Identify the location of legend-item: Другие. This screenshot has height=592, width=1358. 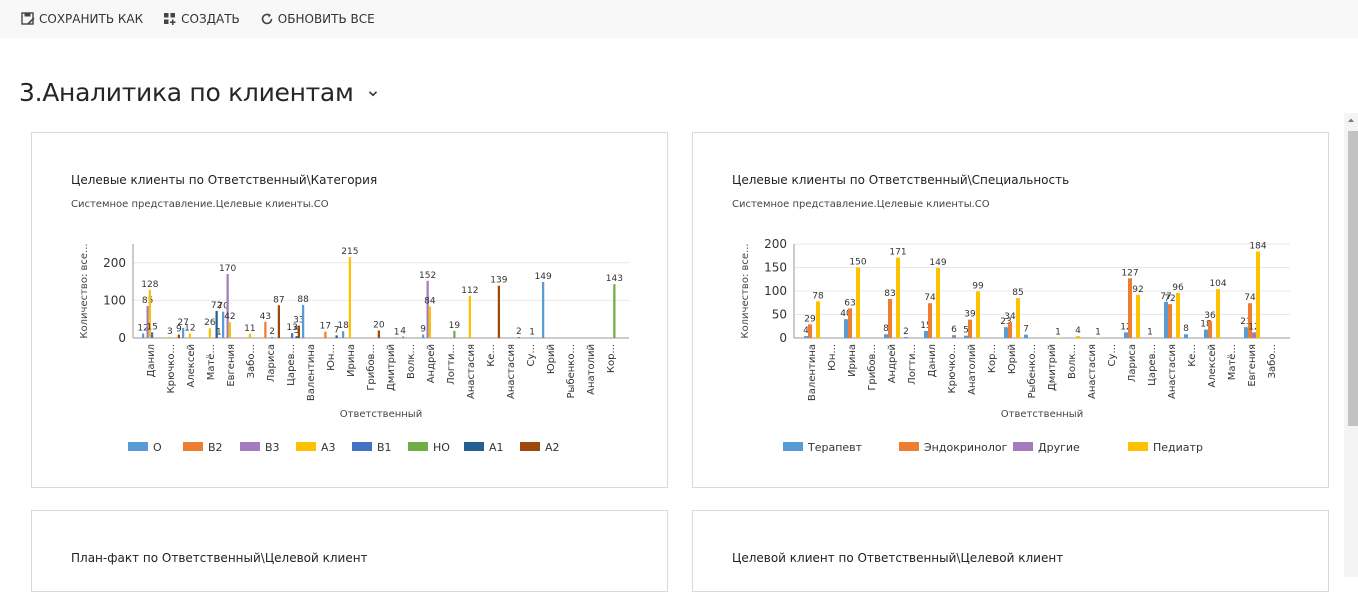
(1059, 447).